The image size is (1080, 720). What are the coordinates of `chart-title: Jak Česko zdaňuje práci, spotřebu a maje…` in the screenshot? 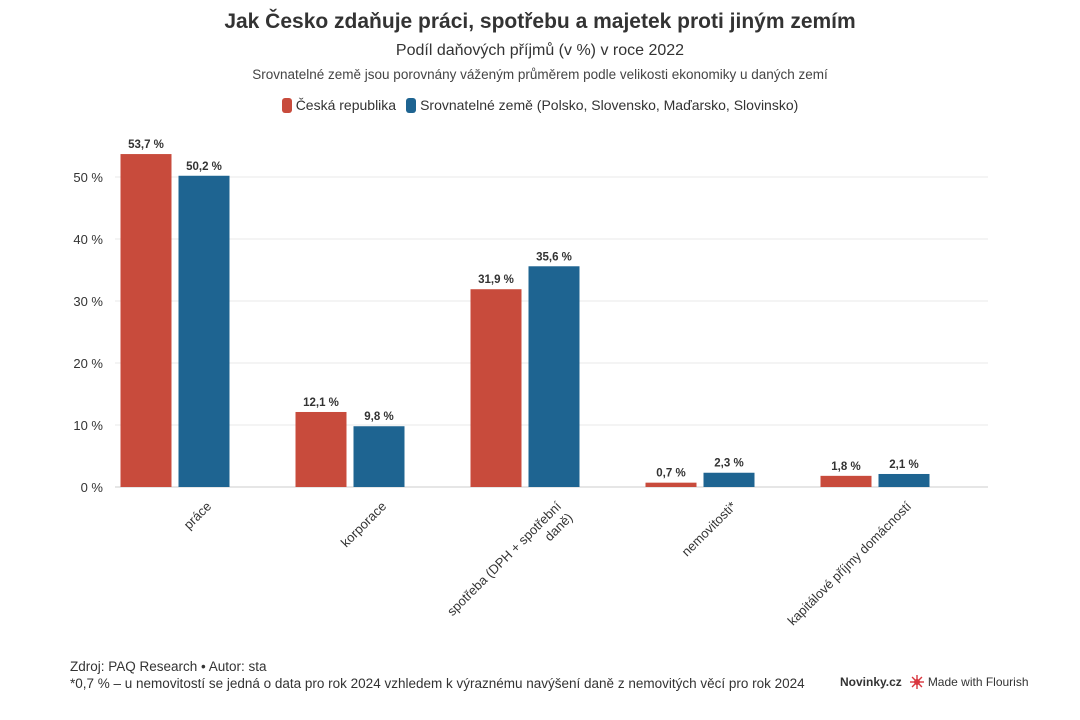 It's located at (540, 21).